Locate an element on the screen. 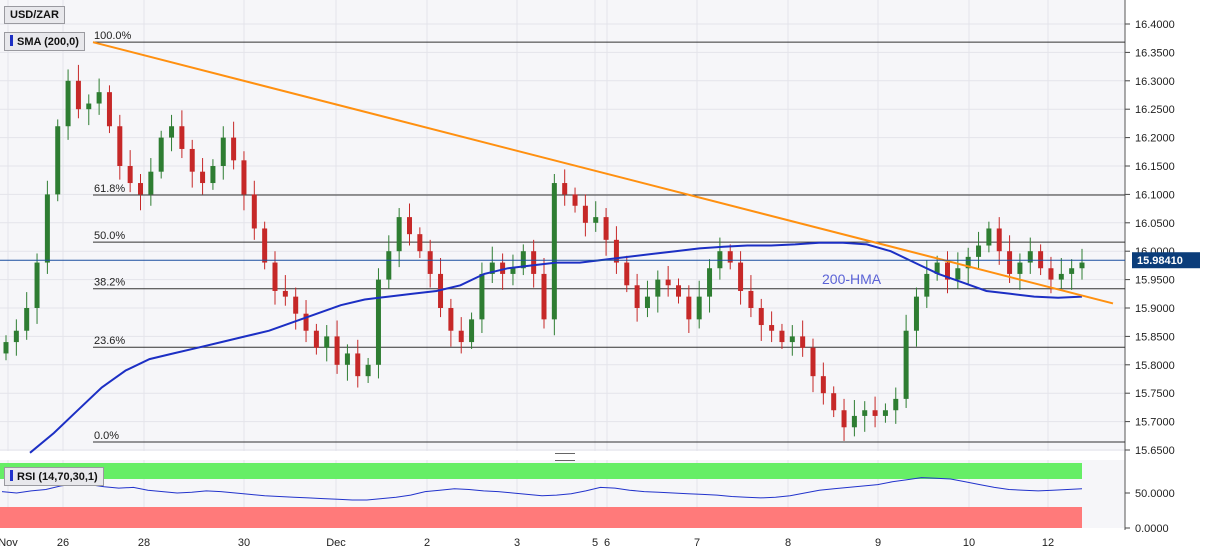 The image size is (1207, 560). x-tick-label: 8 is located at coordinates (788, 543).